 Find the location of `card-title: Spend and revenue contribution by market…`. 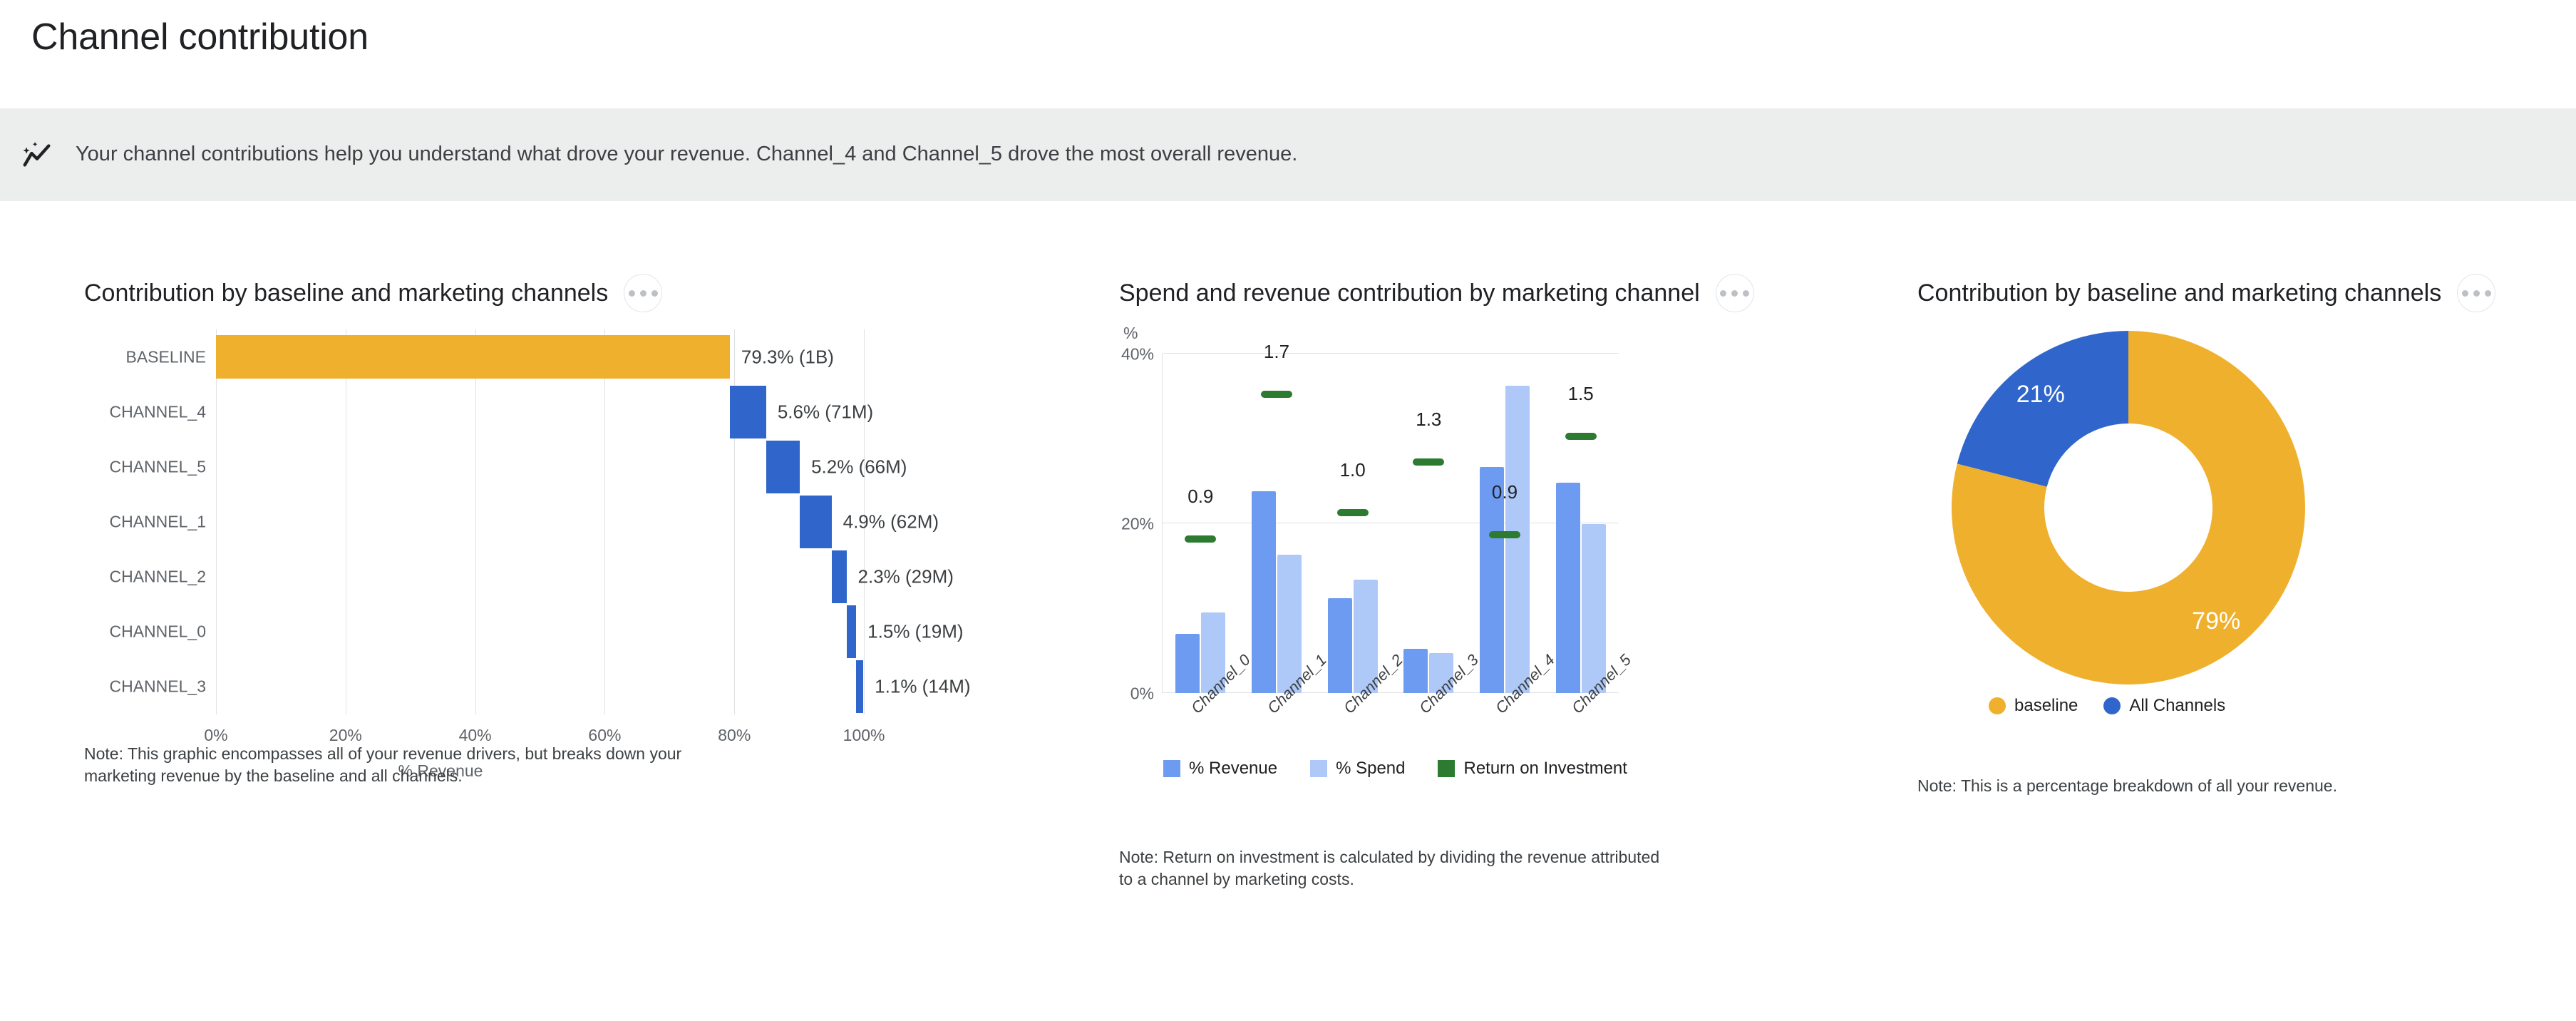

card-title: Spend and revenue contribution by market… is located at coordinates (1409, 293).